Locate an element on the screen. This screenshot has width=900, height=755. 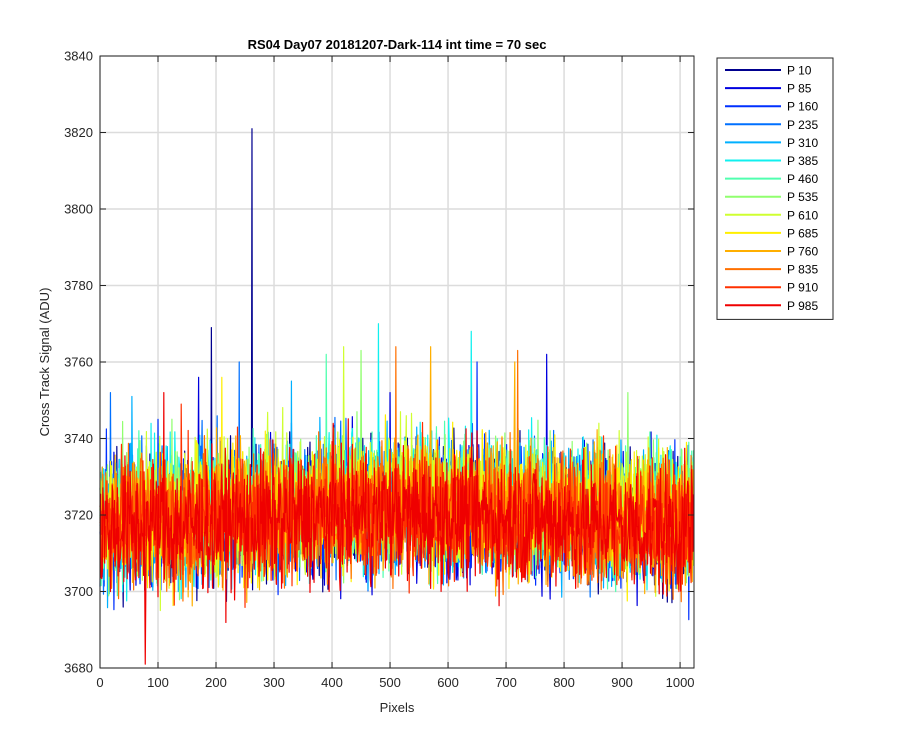
y-axis-label: Cross Track Signal (ADU) is located at coordinates (44, 362).